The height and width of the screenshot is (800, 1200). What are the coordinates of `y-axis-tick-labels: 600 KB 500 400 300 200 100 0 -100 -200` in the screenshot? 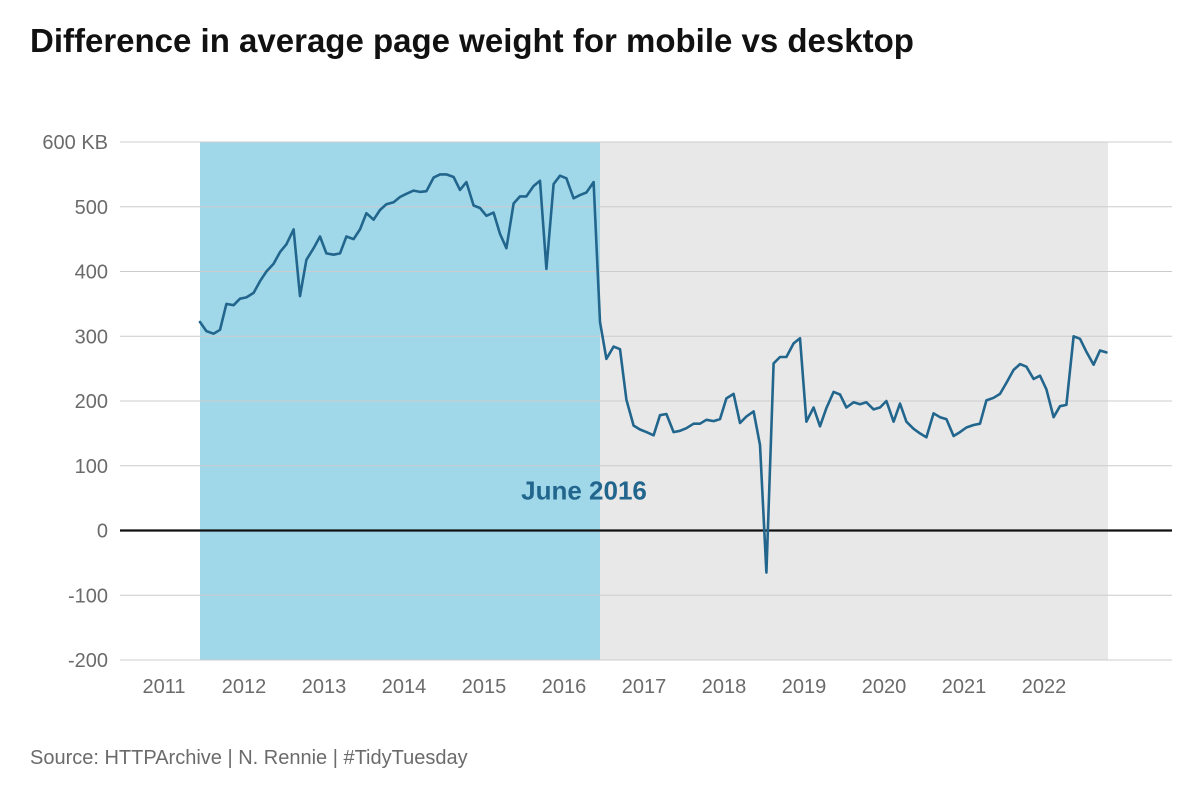 It's located at (75, 402).